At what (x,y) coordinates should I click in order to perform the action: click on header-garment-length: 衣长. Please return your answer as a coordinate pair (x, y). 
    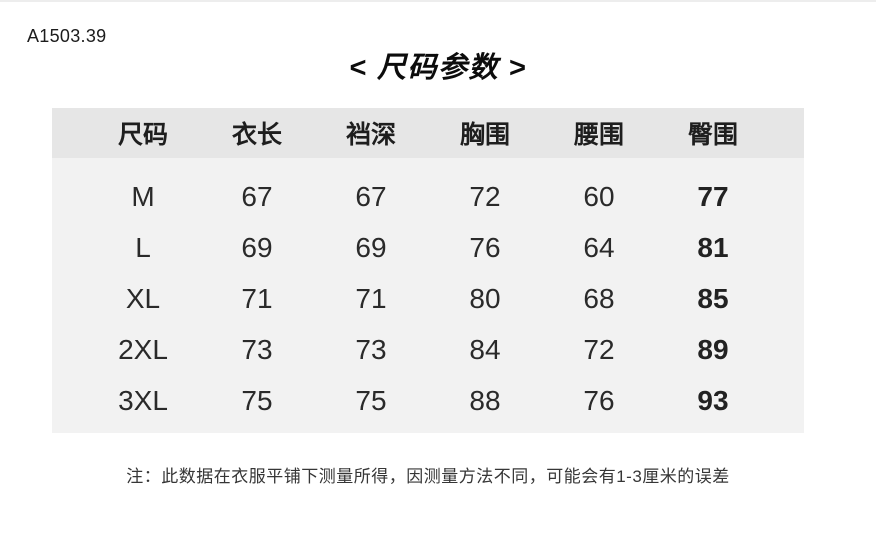
    Looking at the image, I should click on (256, 135).